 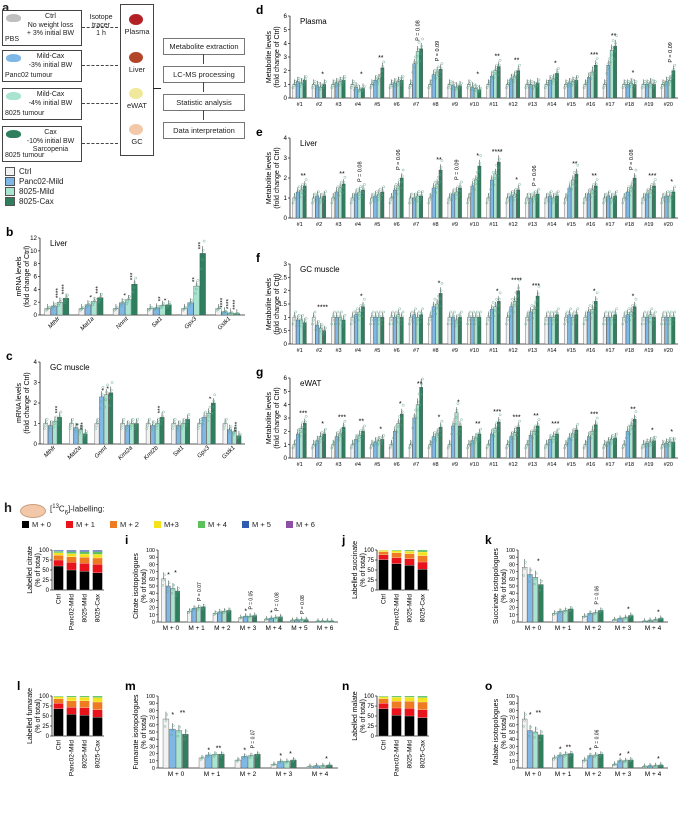 I want to click on y-tick-label: 10, so click(x=33, y=251).